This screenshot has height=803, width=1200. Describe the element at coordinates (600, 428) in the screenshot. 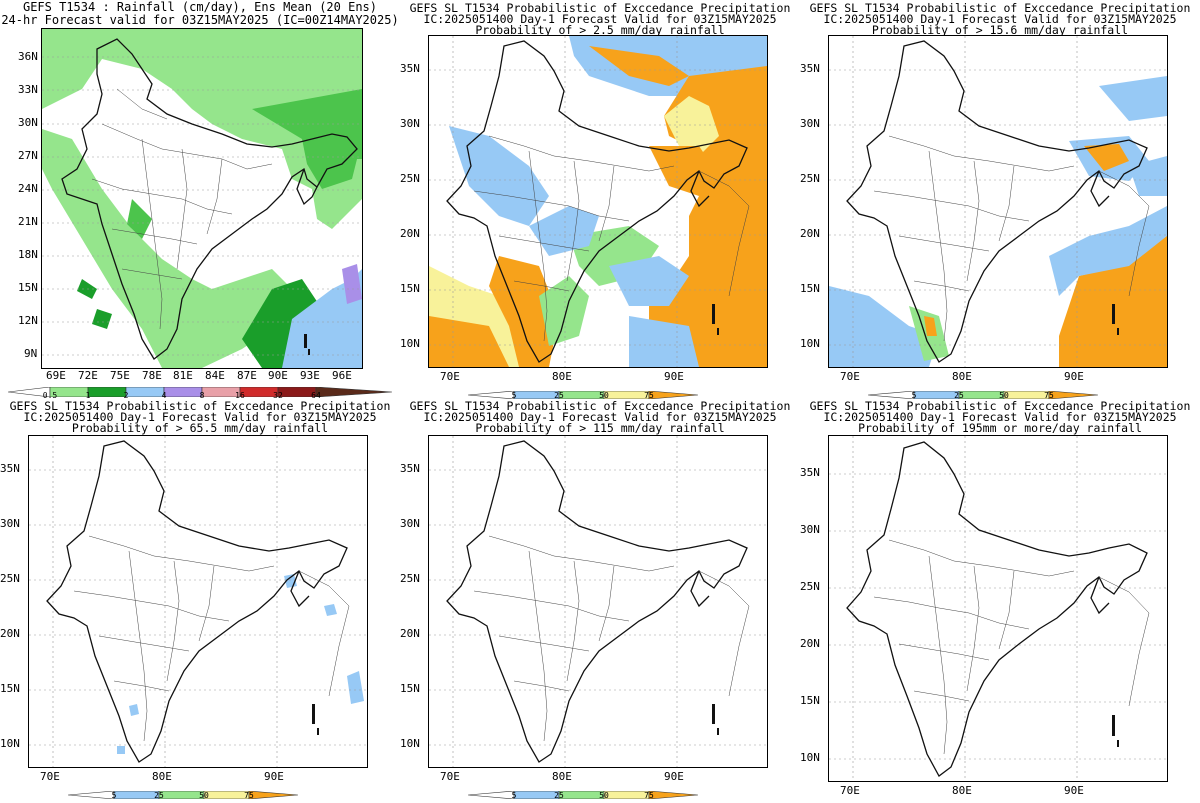

I see `panel-title-line: Probability of > 115 mm/day rainfall` at that location.